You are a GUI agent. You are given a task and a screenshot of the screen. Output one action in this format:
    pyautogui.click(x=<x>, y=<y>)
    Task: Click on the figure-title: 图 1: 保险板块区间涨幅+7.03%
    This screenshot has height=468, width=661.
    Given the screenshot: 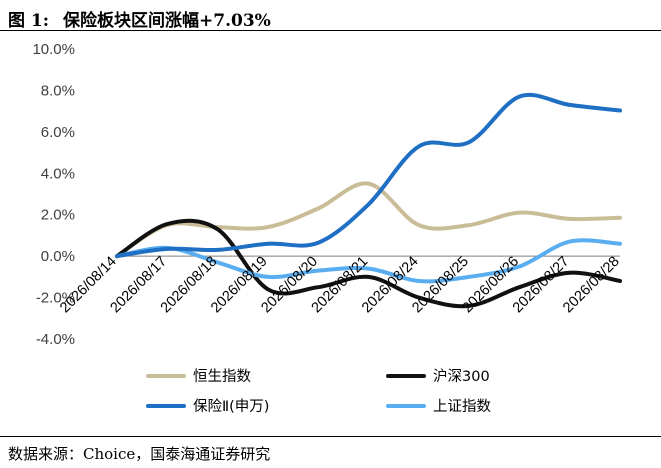 What is the action you would take?
    pyautogui.click(x=139, y=18)
    